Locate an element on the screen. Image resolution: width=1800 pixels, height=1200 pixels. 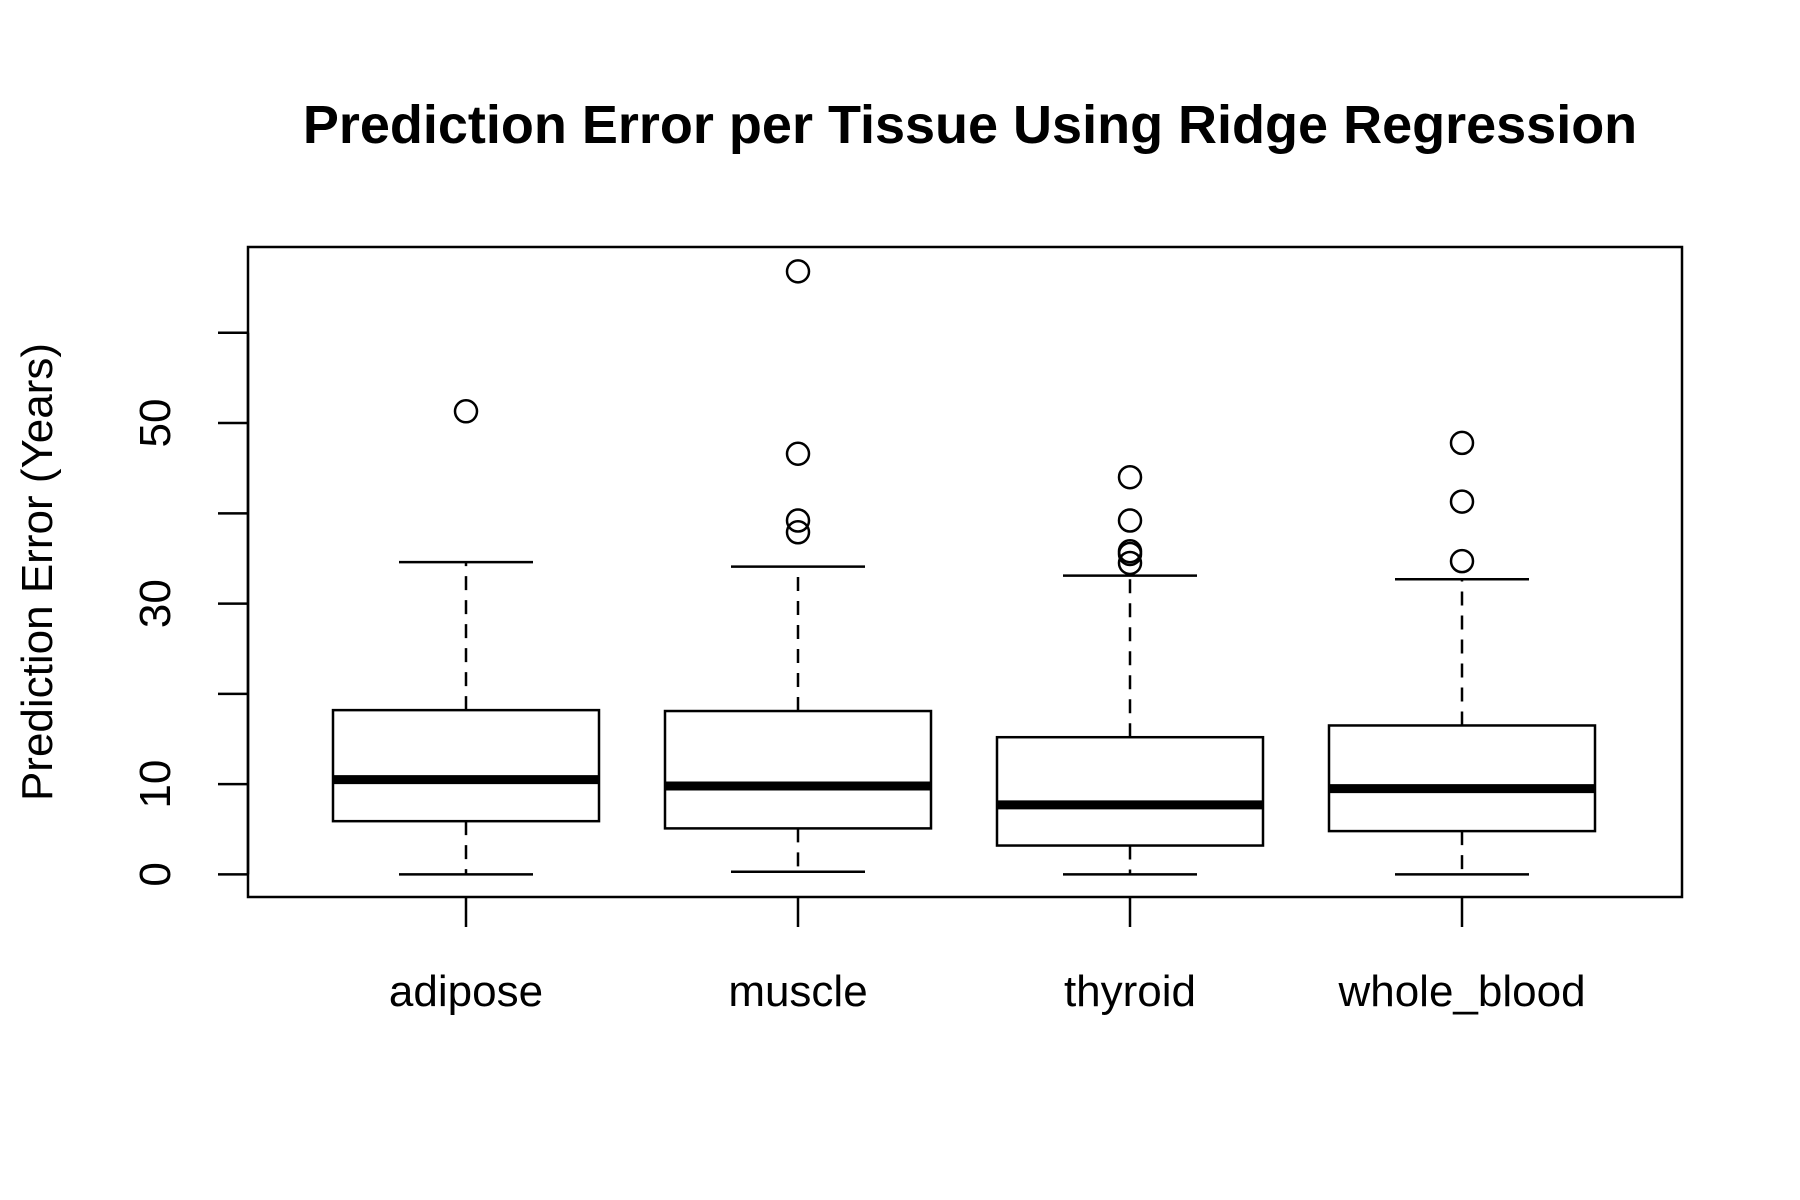
y-tick-label: 0 is located at coordinates (155, 874).